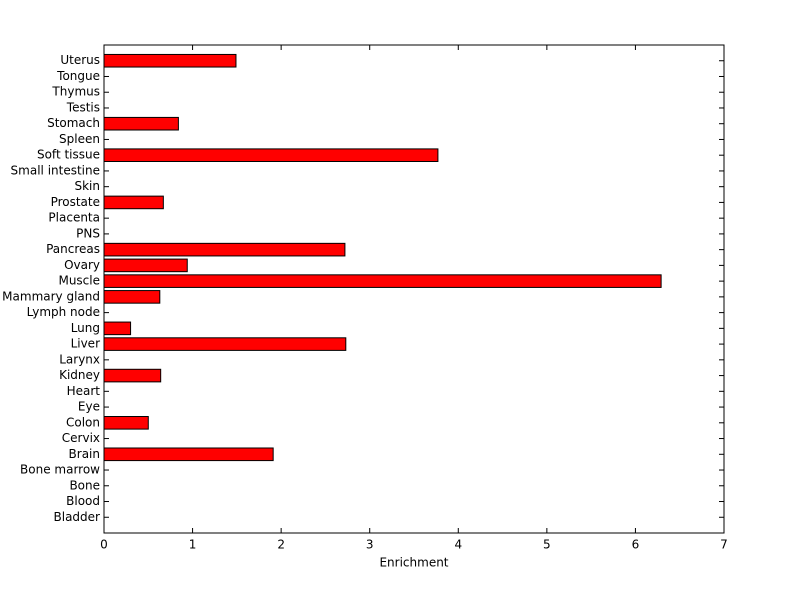 Image resolution: width=800 pixels, height=599 pixels. What do you see at coordinates (60, 470) in the screenshot?
I see `y-tick-label: Bone marrow` at bounding box center [60, 470].